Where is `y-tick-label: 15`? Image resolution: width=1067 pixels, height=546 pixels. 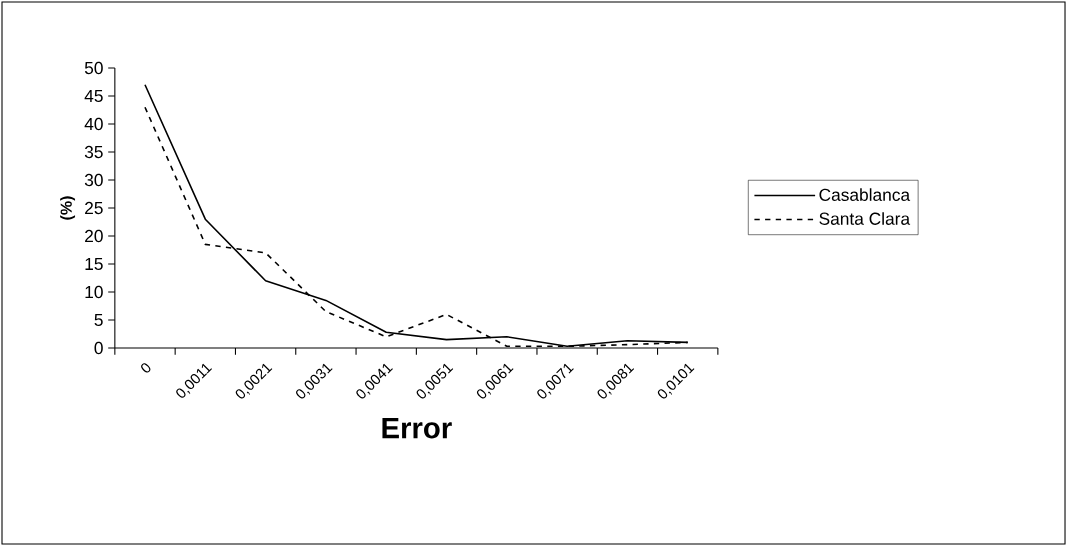
y-tick-label: 15 is located at coordinates (94, 264).